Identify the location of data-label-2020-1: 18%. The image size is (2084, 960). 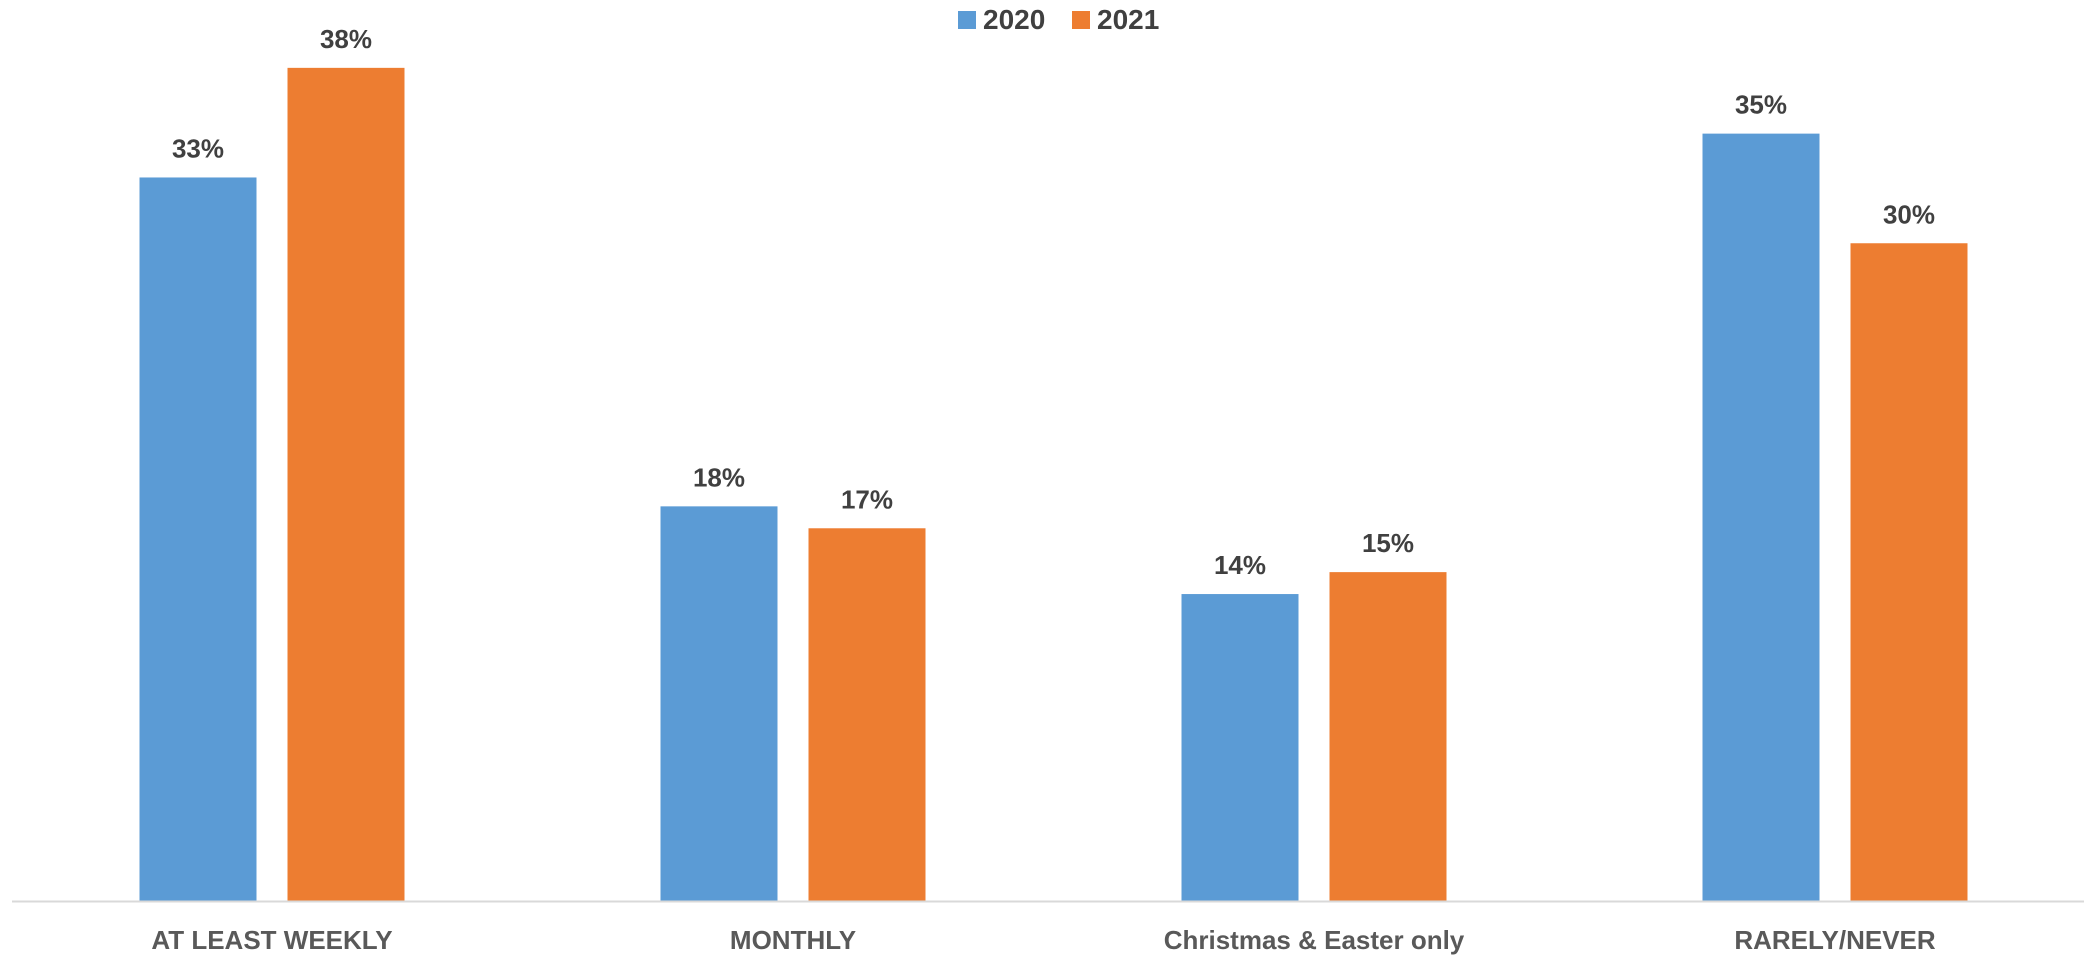
(719, 477).